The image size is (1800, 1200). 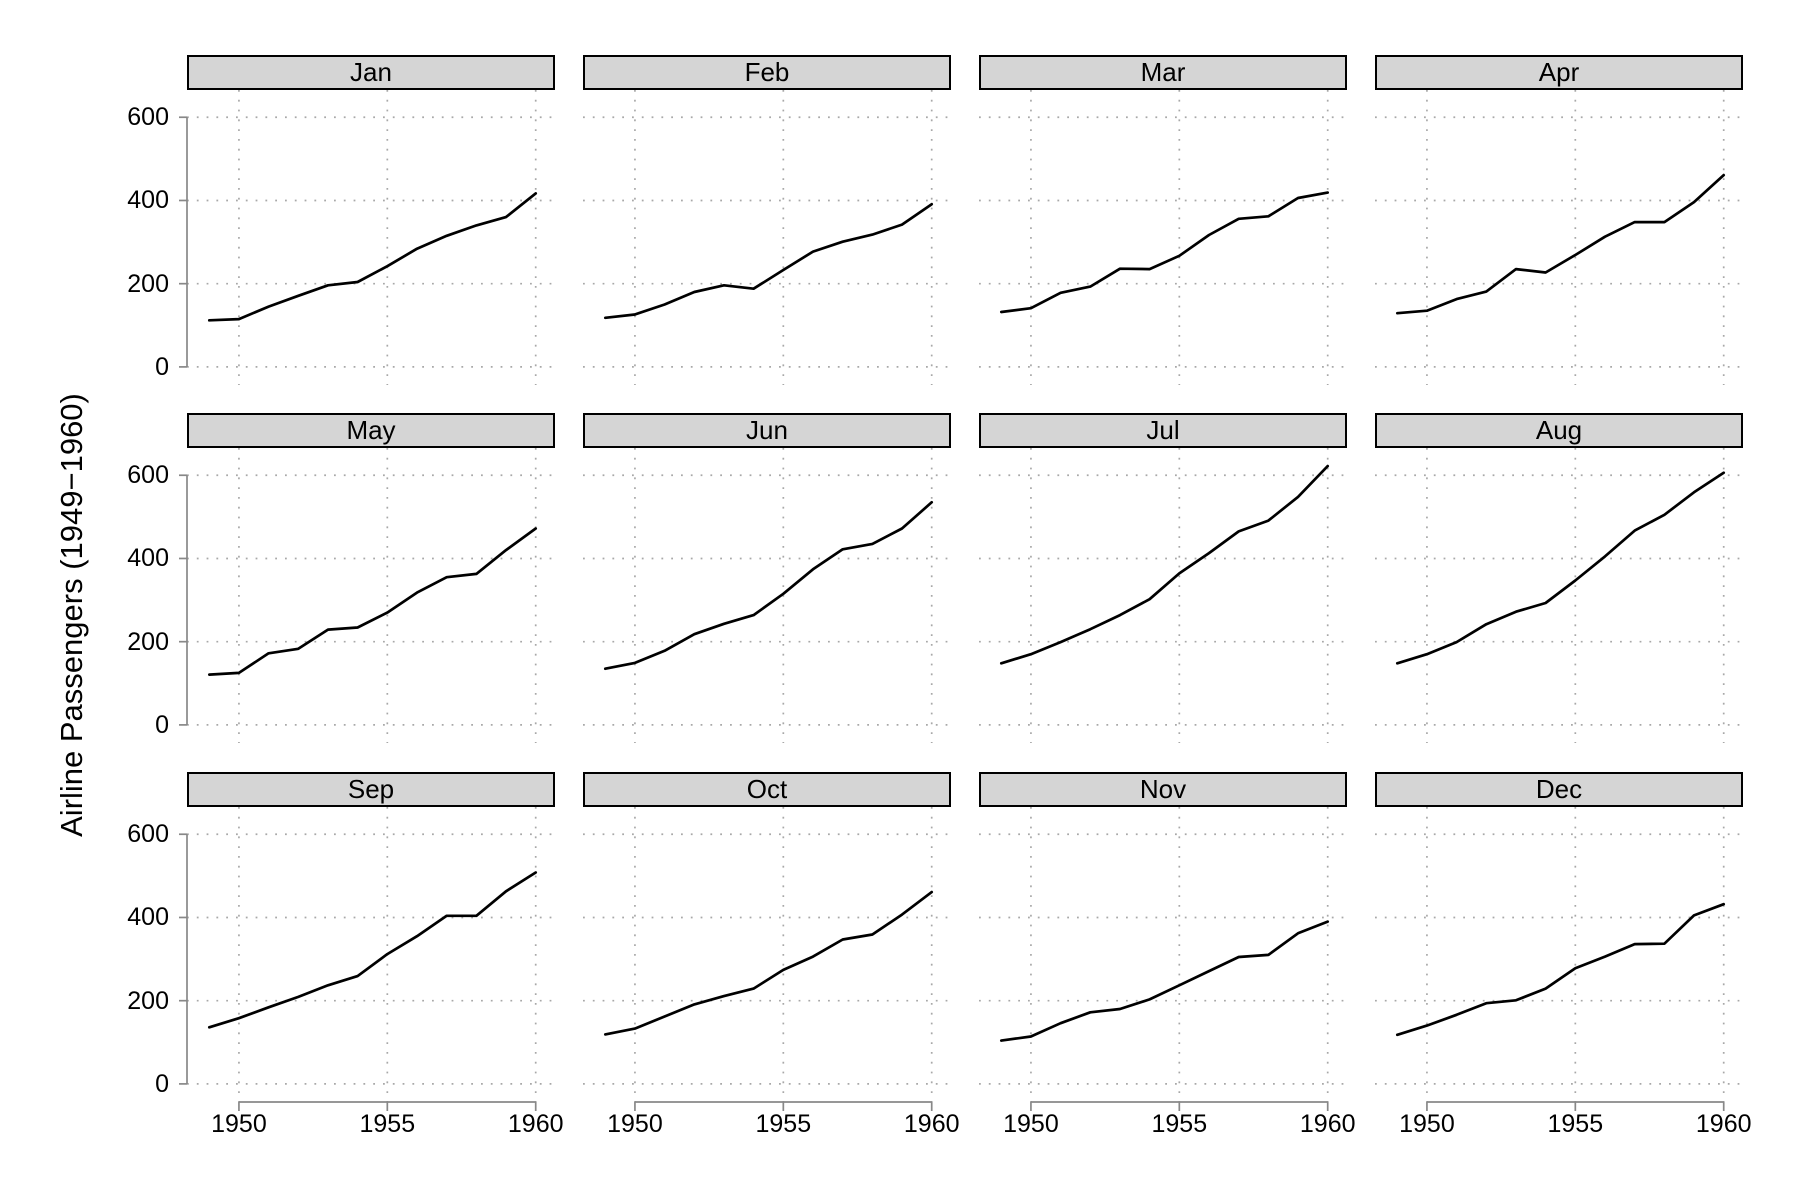 I want to click on panel-Mar, so click(x=1163, y=237).